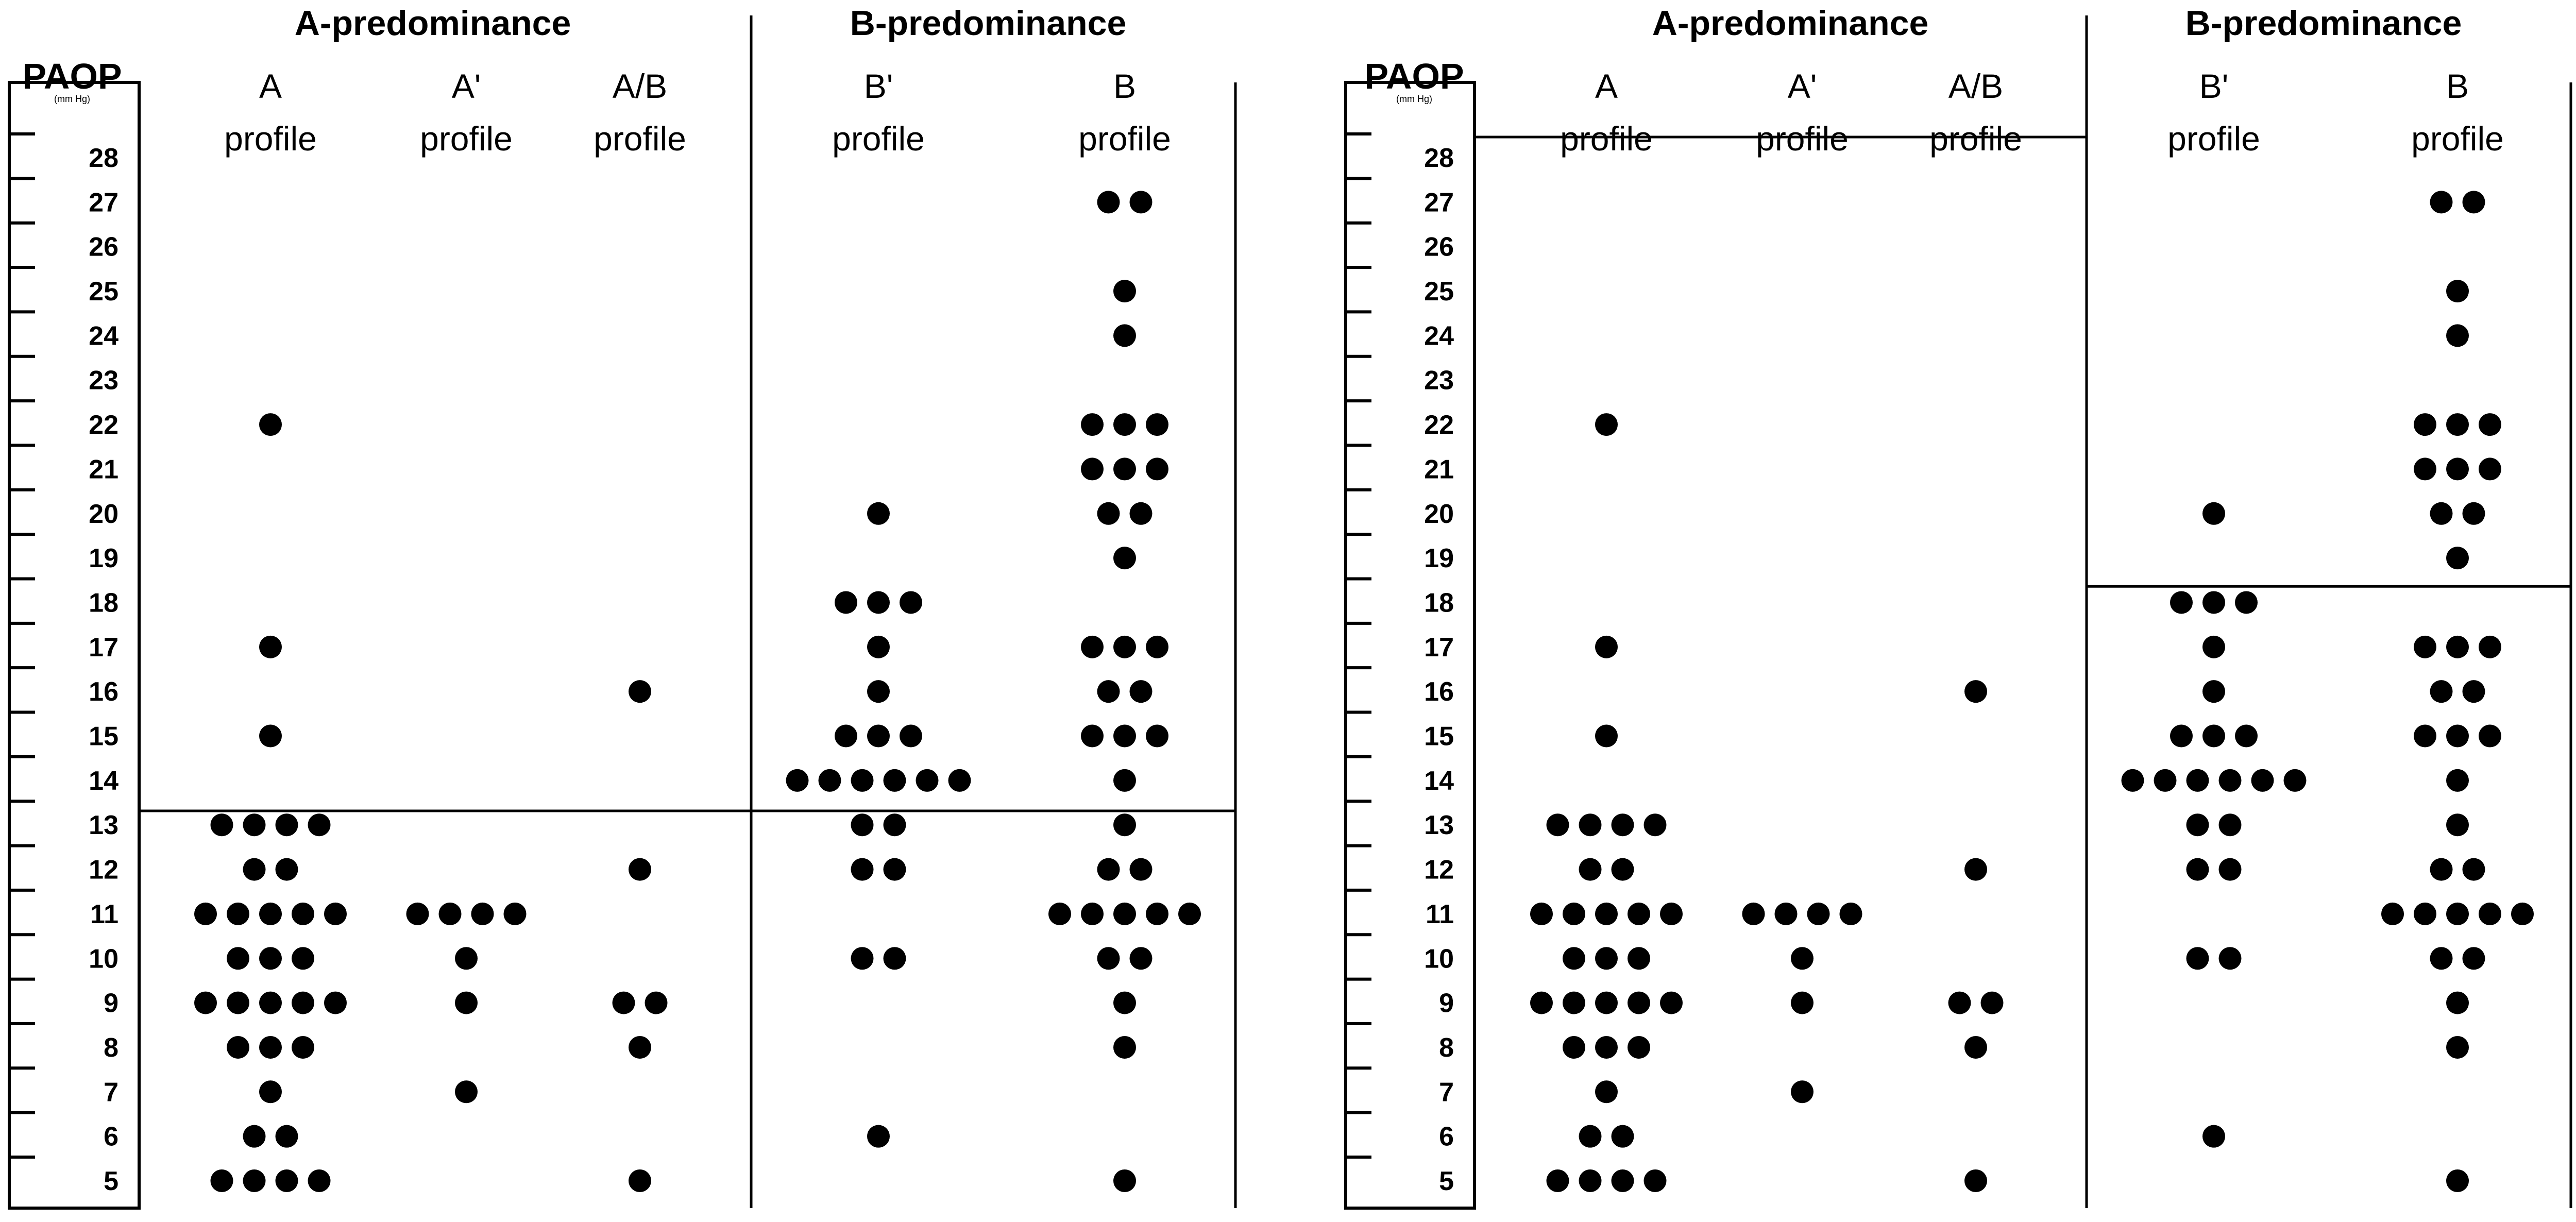  I want to click on y-axis-title: PAOP, so click(72, 76).